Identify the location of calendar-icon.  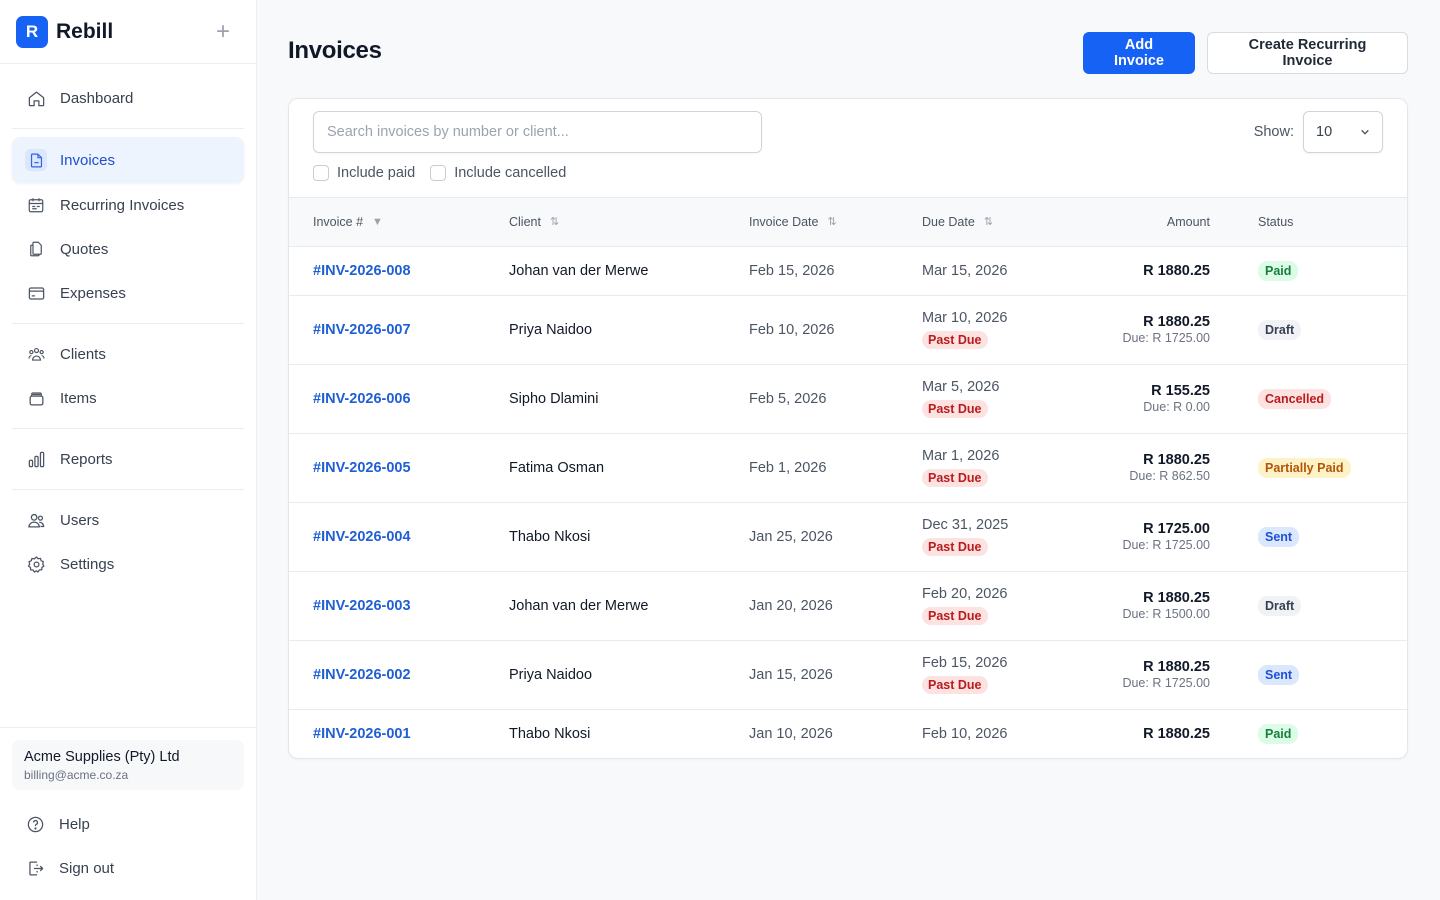
(36, 205).